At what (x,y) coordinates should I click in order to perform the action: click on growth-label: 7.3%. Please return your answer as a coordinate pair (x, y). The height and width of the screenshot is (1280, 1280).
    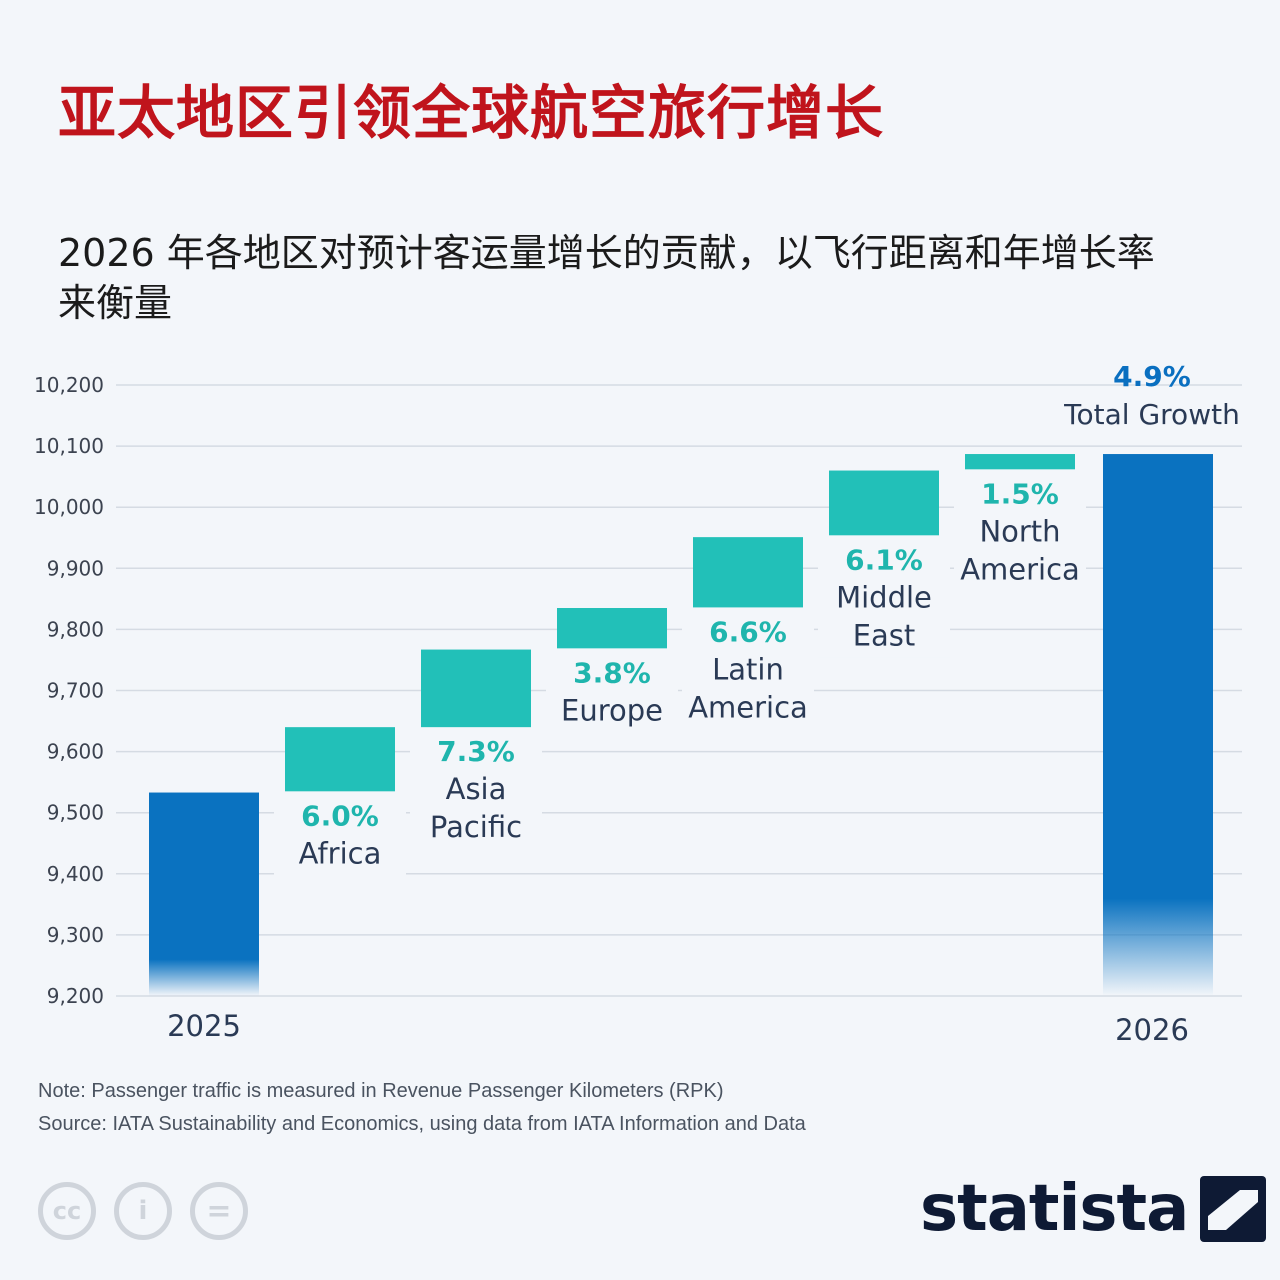
    Looking at the image, I should click on (476, 751).